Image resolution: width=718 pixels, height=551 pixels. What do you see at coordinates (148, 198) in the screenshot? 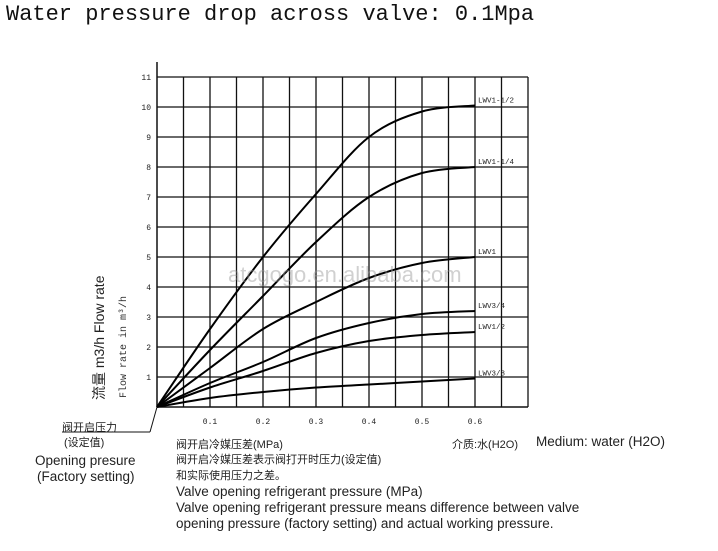
I see `y-tick-label: 7` at bounding box center [148, 198].